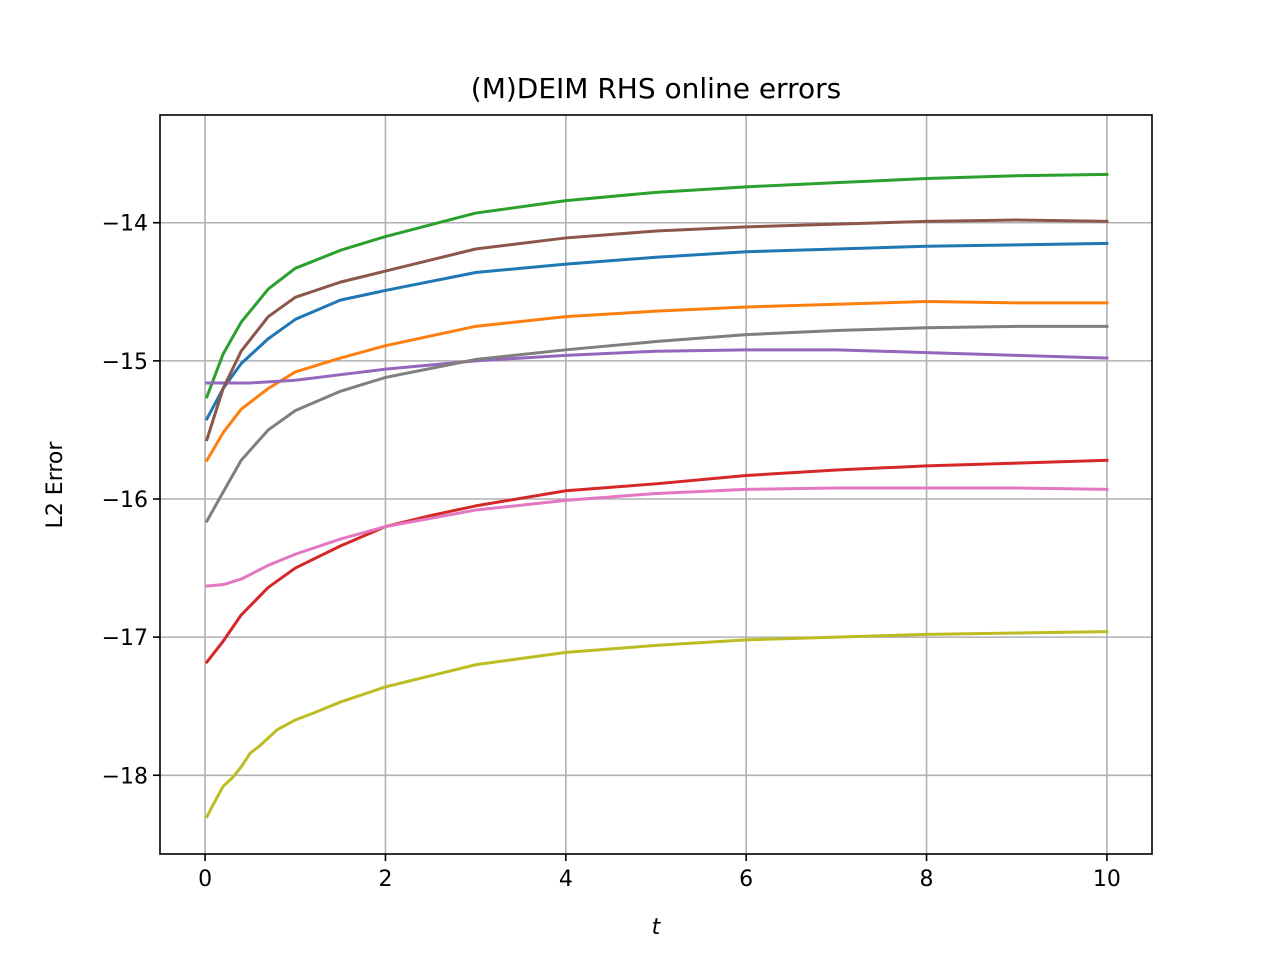 The width and height of the screenshot is (1280, 960). I want to click on y-tick-label: −16, so click(125, 500).